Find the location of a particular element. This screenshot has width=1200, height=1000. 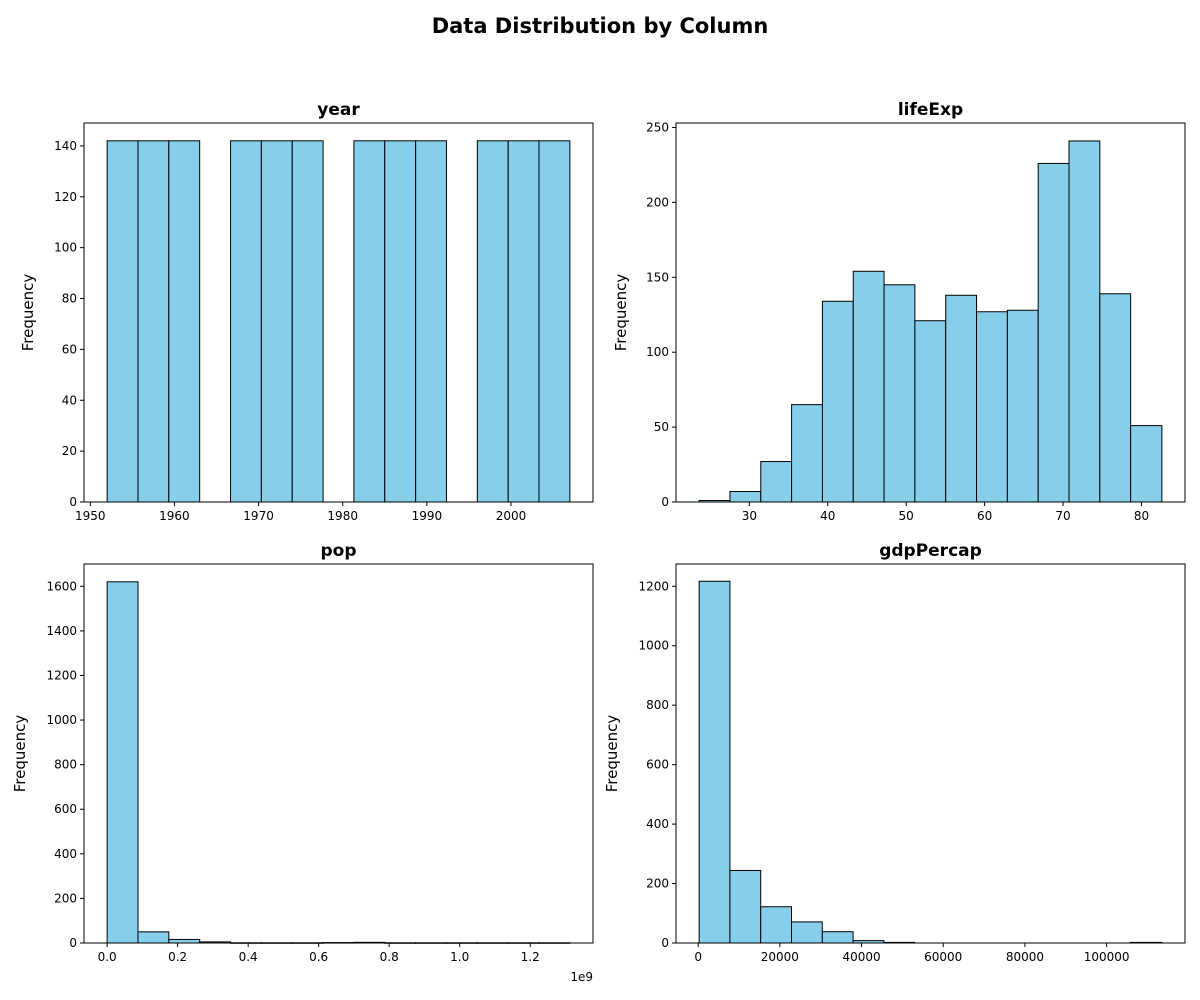

x-tick-label: 80 is located at coordinates (1141, 516).